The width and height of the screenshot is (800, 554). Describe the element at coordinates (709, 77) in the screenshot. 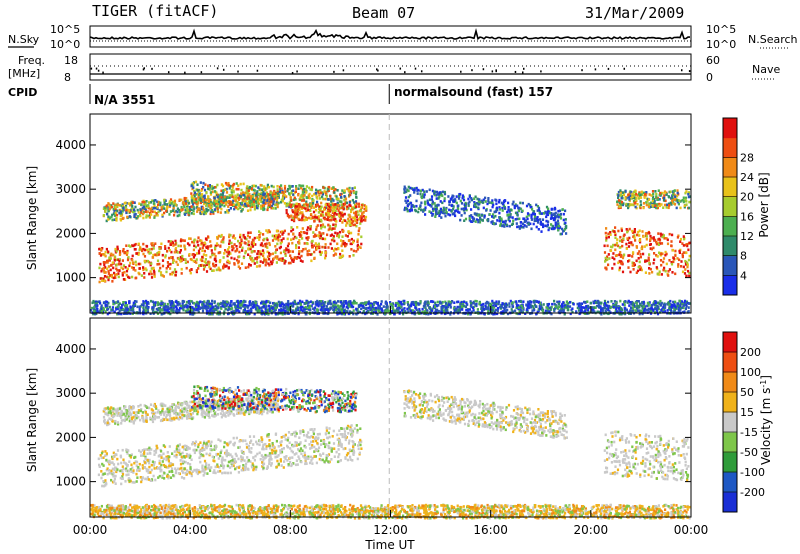

I see `nave-tick-bottom: 0` at that location.